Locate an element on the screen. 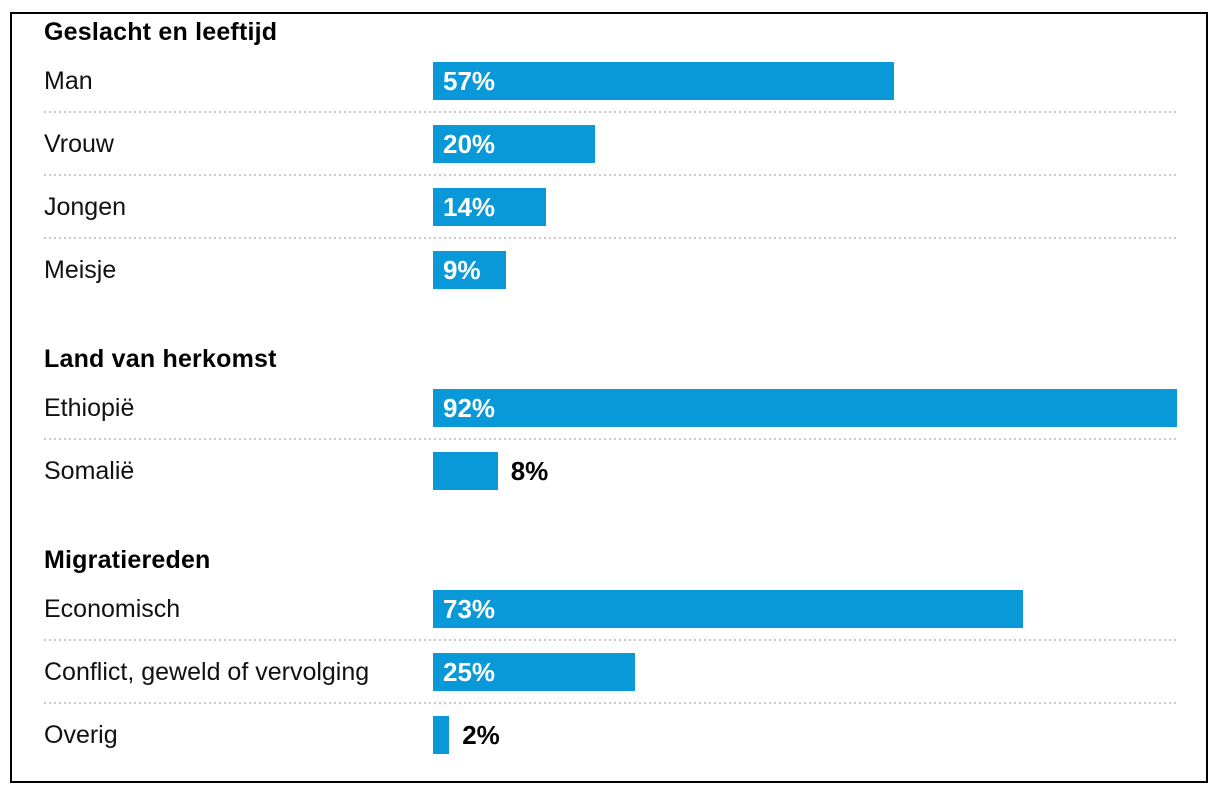 The height and width of the screenshot is (796, 1220). section-title: Geslacht en leeftijd is located at coordinates (161, 32).